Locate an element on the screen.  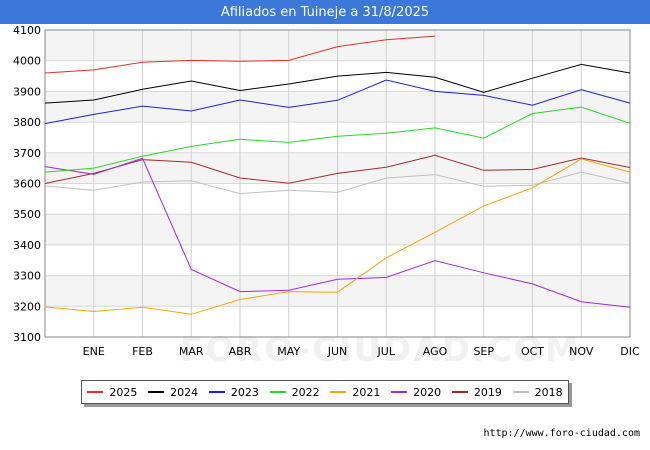
legend-label: 2025 is located at coordinates (123, 392).